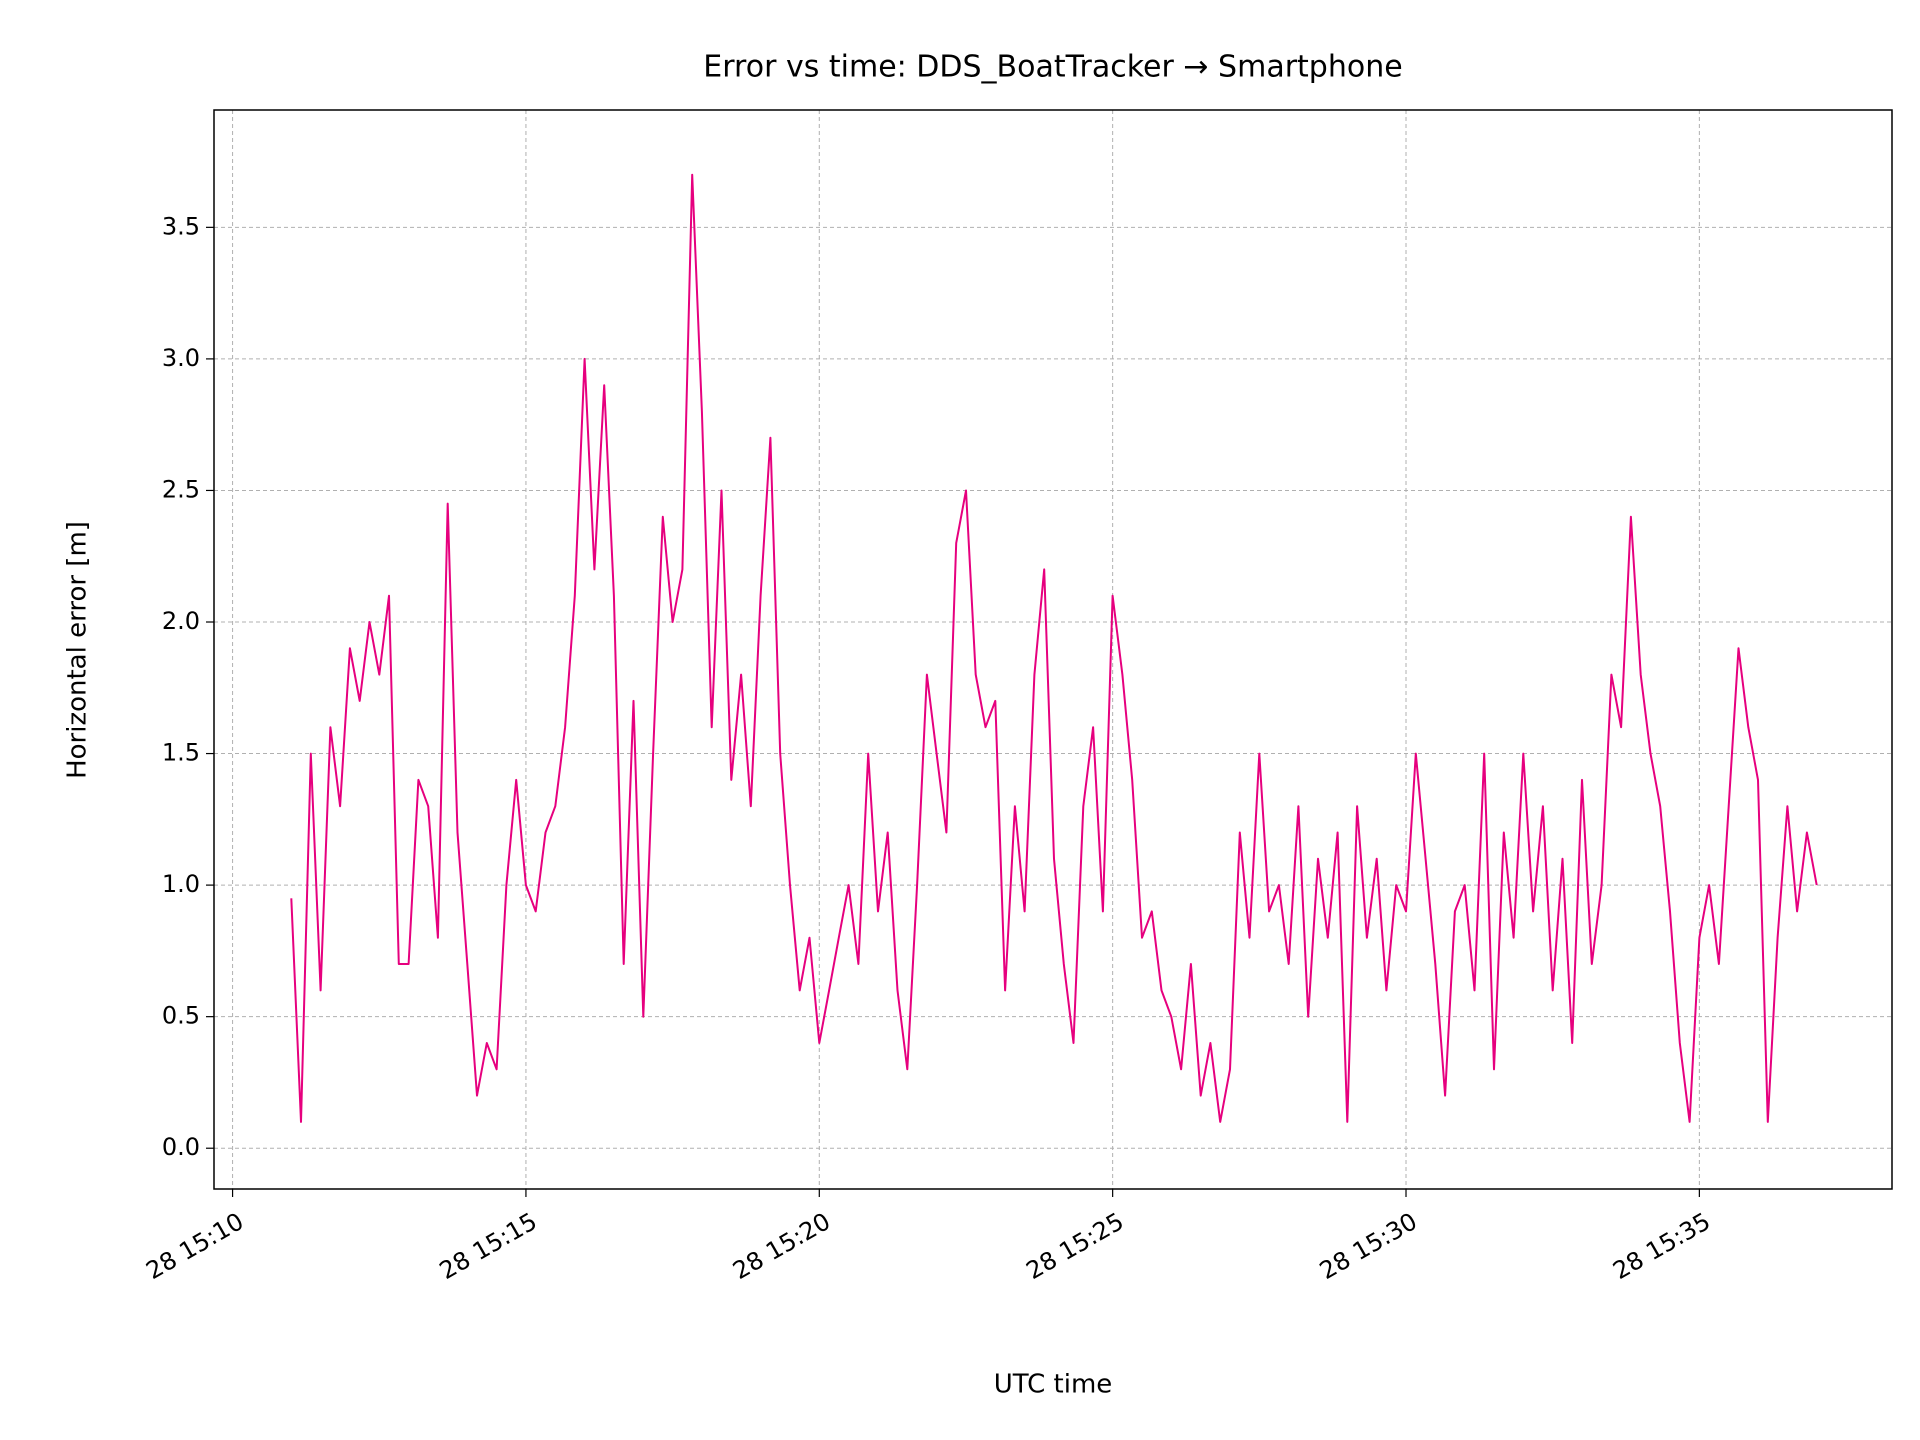 Image resolution: width=1920 pixels, height=1440 pixels. Describe the element at coordinates (181, 358) in the screenshot. I see `y-tick-label: 3.0` at that location.